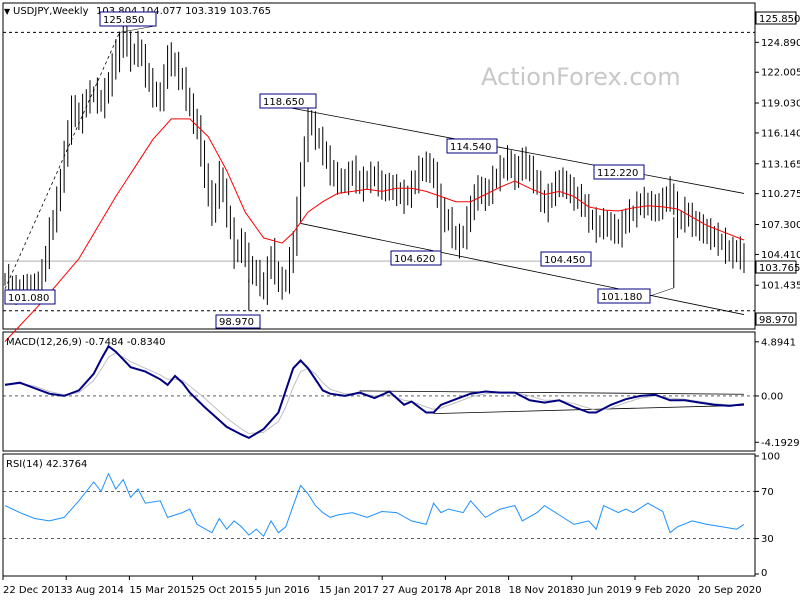 The image size is (800, 604). What do you see at coordinates (62, 161) in the screenshot?
I see `uptrend-line` at bounding box center [62, 161].